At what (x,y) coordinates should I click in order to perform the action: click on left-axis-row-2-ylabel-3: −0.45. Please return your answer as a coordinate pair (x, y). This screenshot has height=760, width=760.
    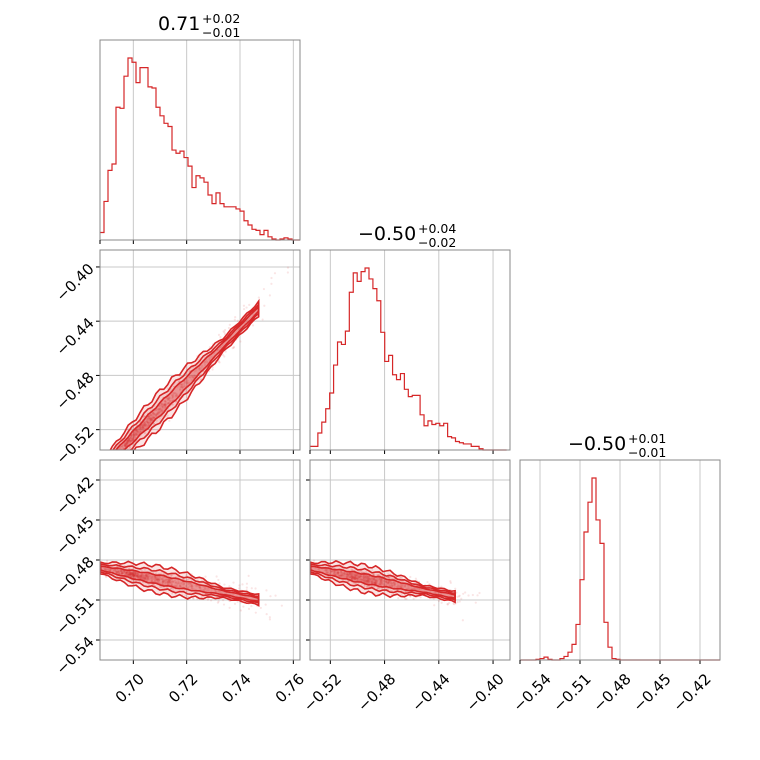
    Looking at the image, I should click on (74, 535).